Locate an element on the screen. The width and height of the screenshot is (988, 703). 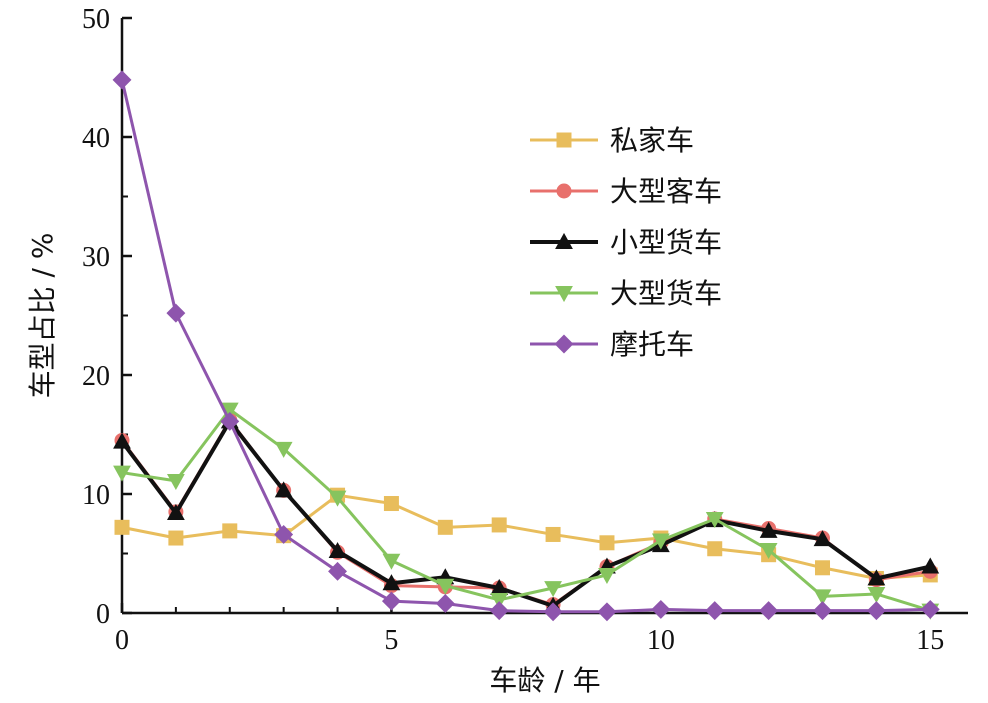
legend-item: 大型客车 is located at coordinates (626, 191).